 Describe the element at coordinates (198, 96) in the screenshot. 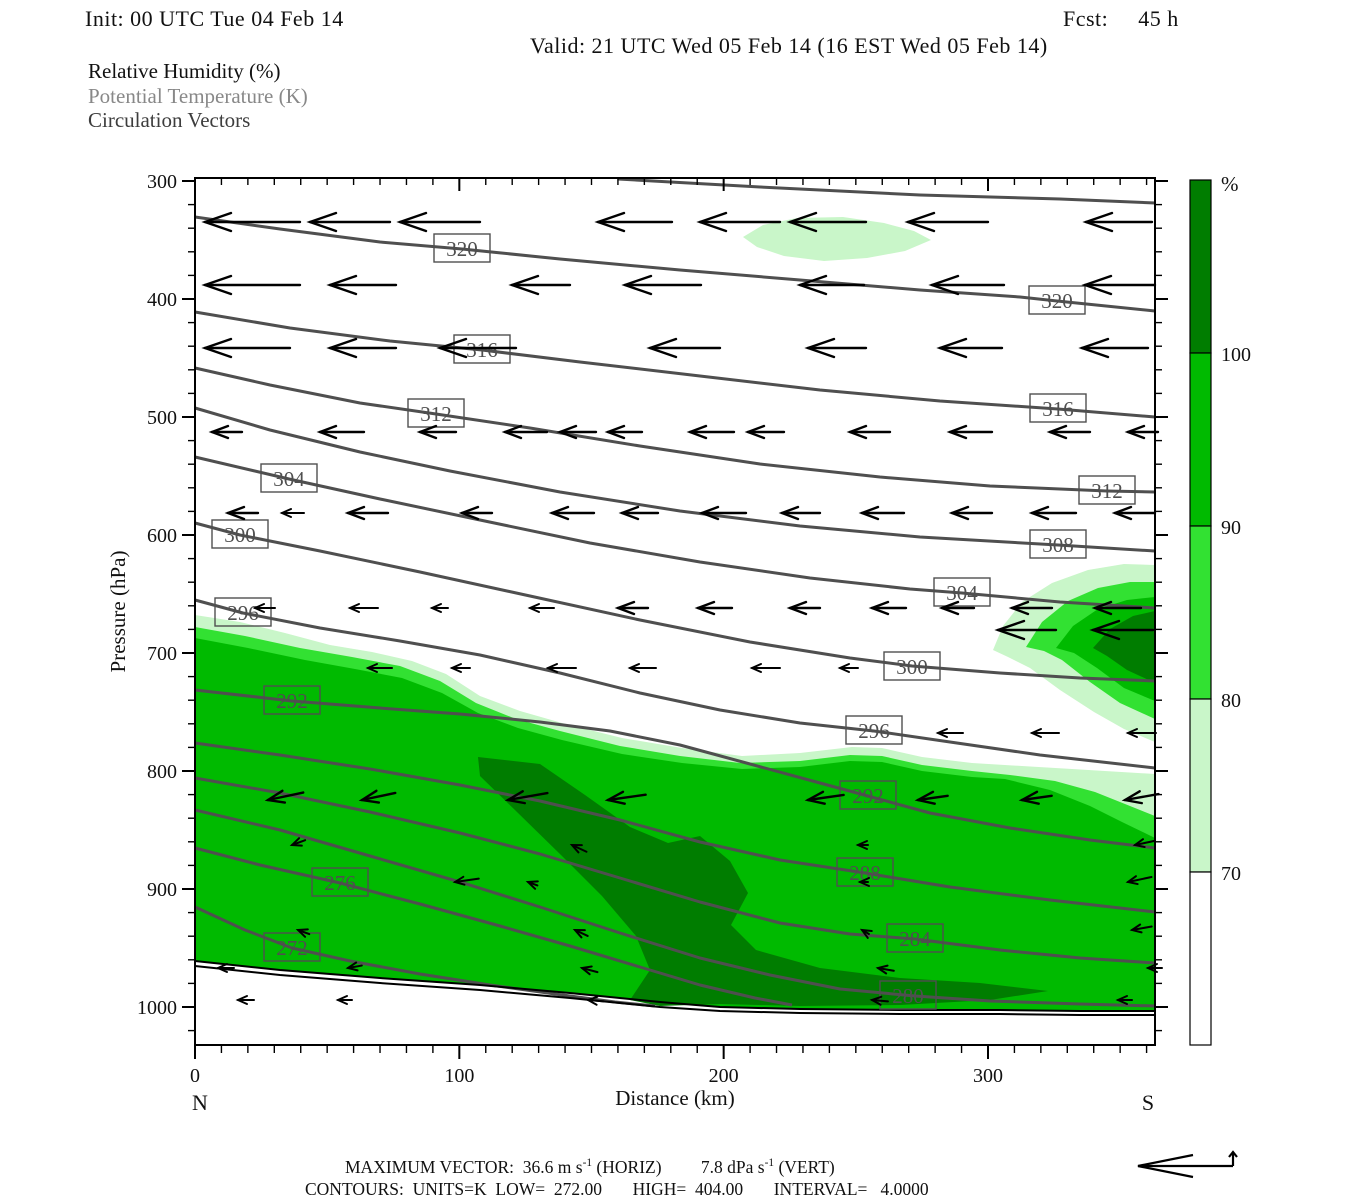

I see `field-label-potential-temperature: Potential Temperature (K)` at that location.